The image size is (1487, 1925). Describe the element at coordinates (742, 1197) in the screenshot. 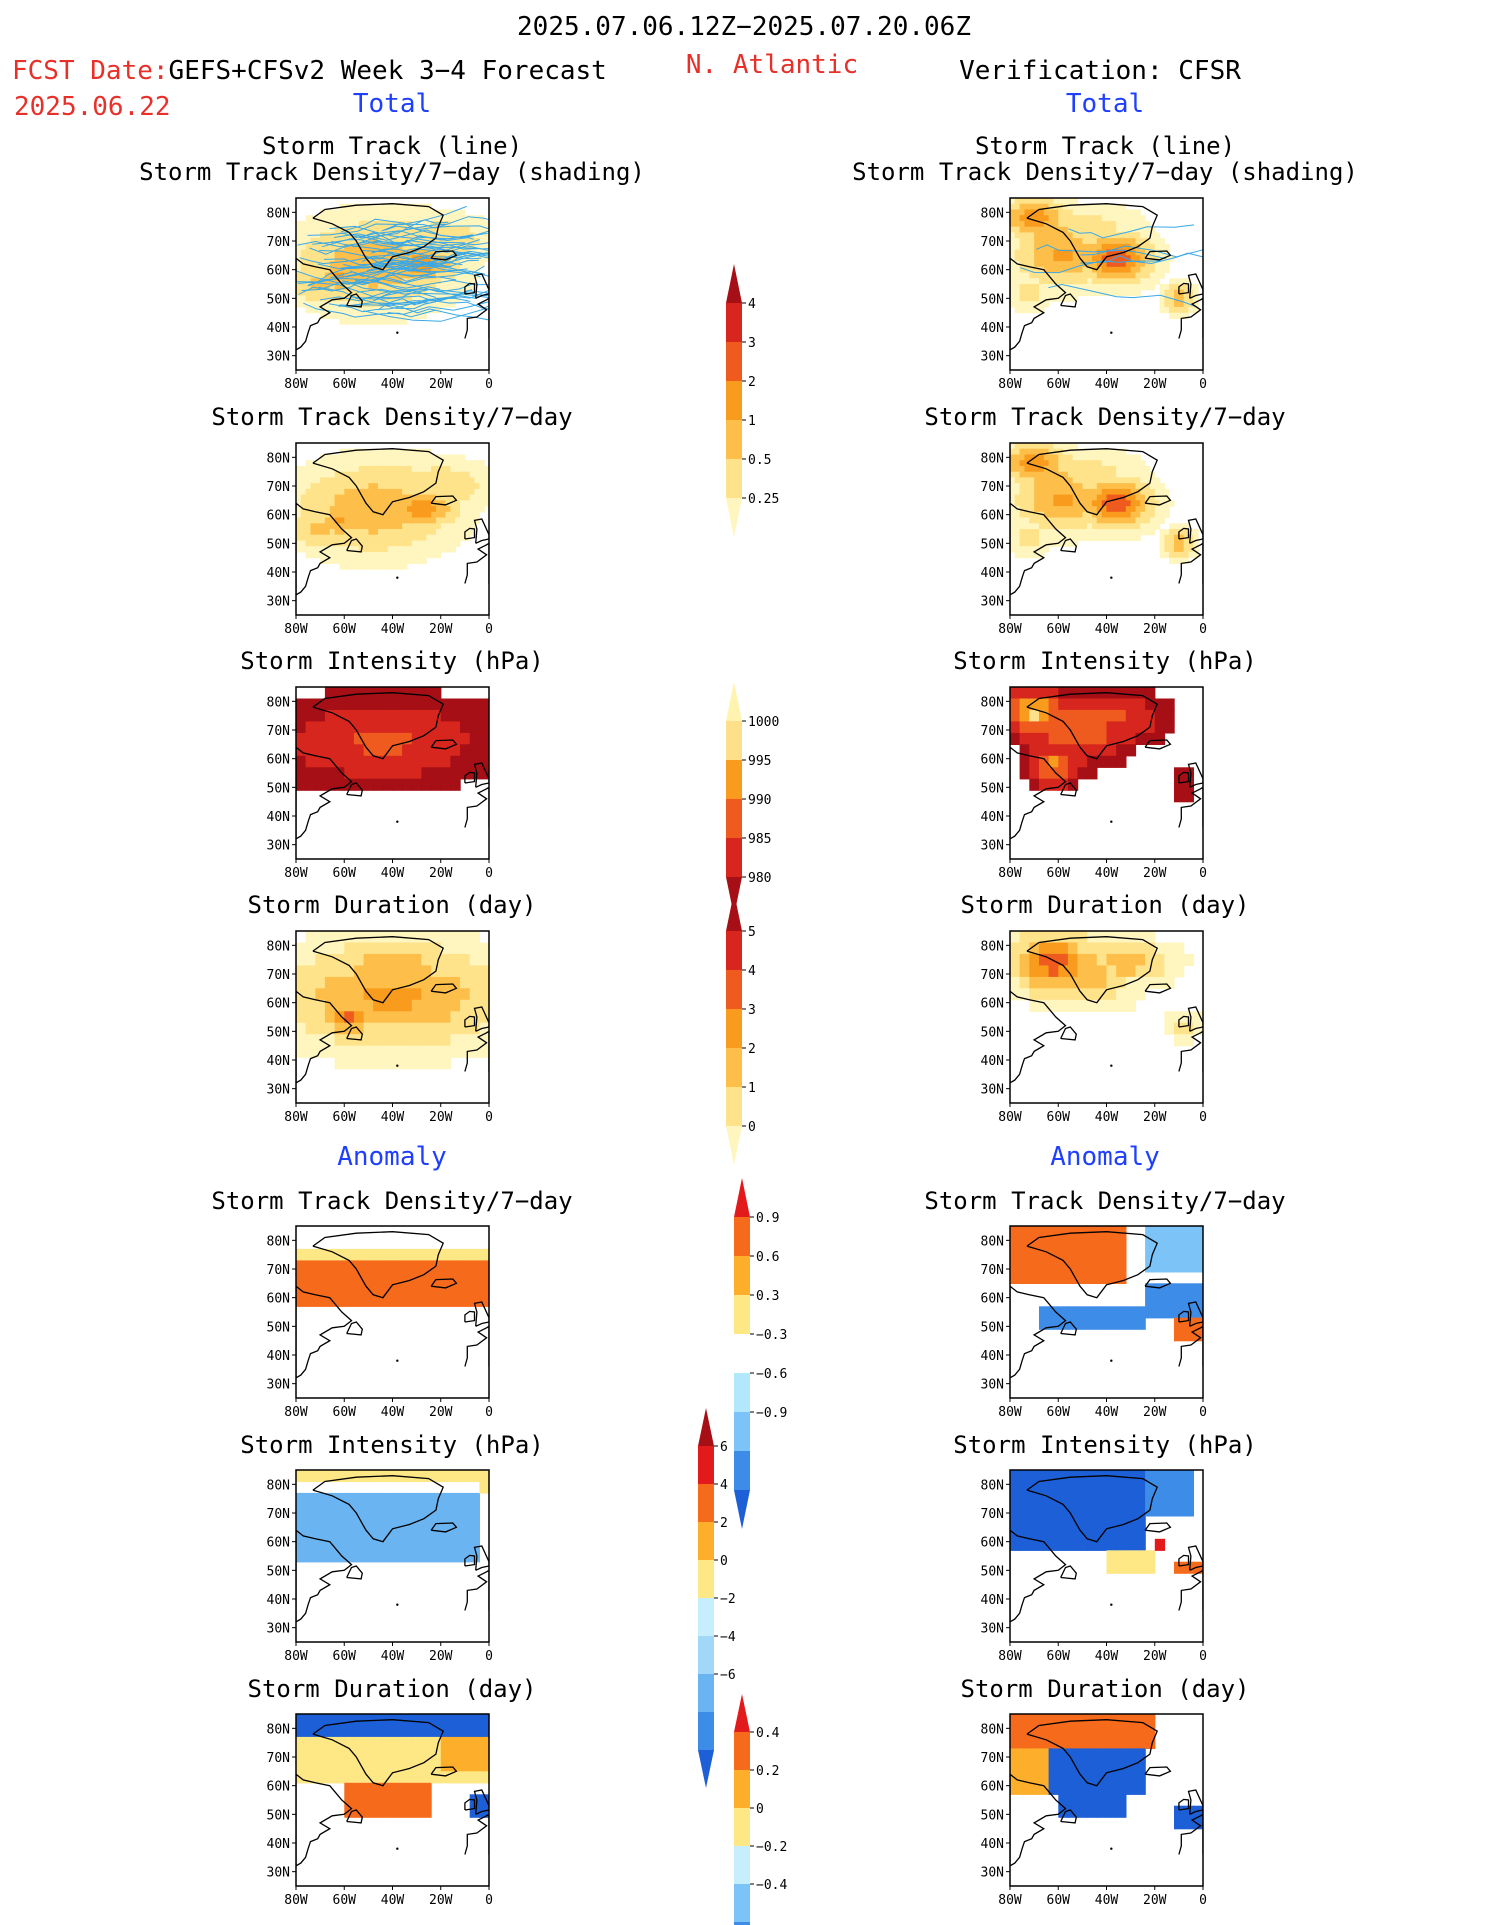

I see `colorbar-cap-top` at that location.